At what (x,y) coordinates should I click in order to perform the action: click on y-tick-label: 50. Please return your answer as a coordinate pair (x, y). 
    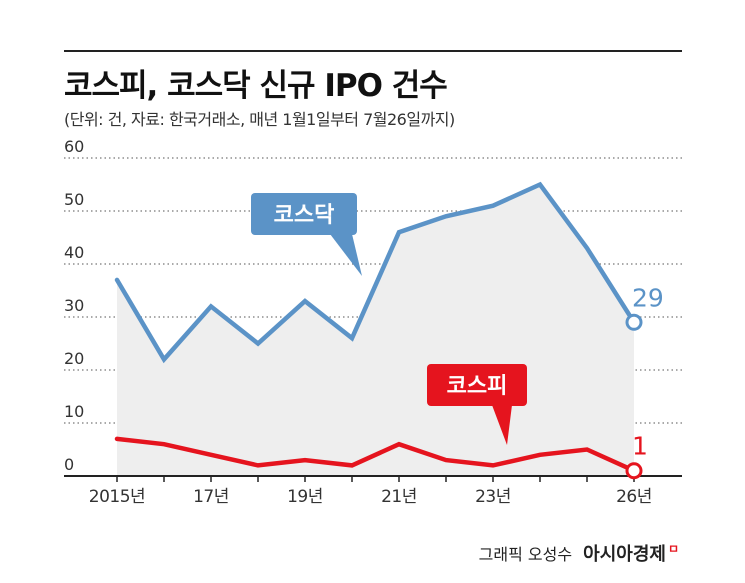
    Looking at the image, I should click on (74, 199).